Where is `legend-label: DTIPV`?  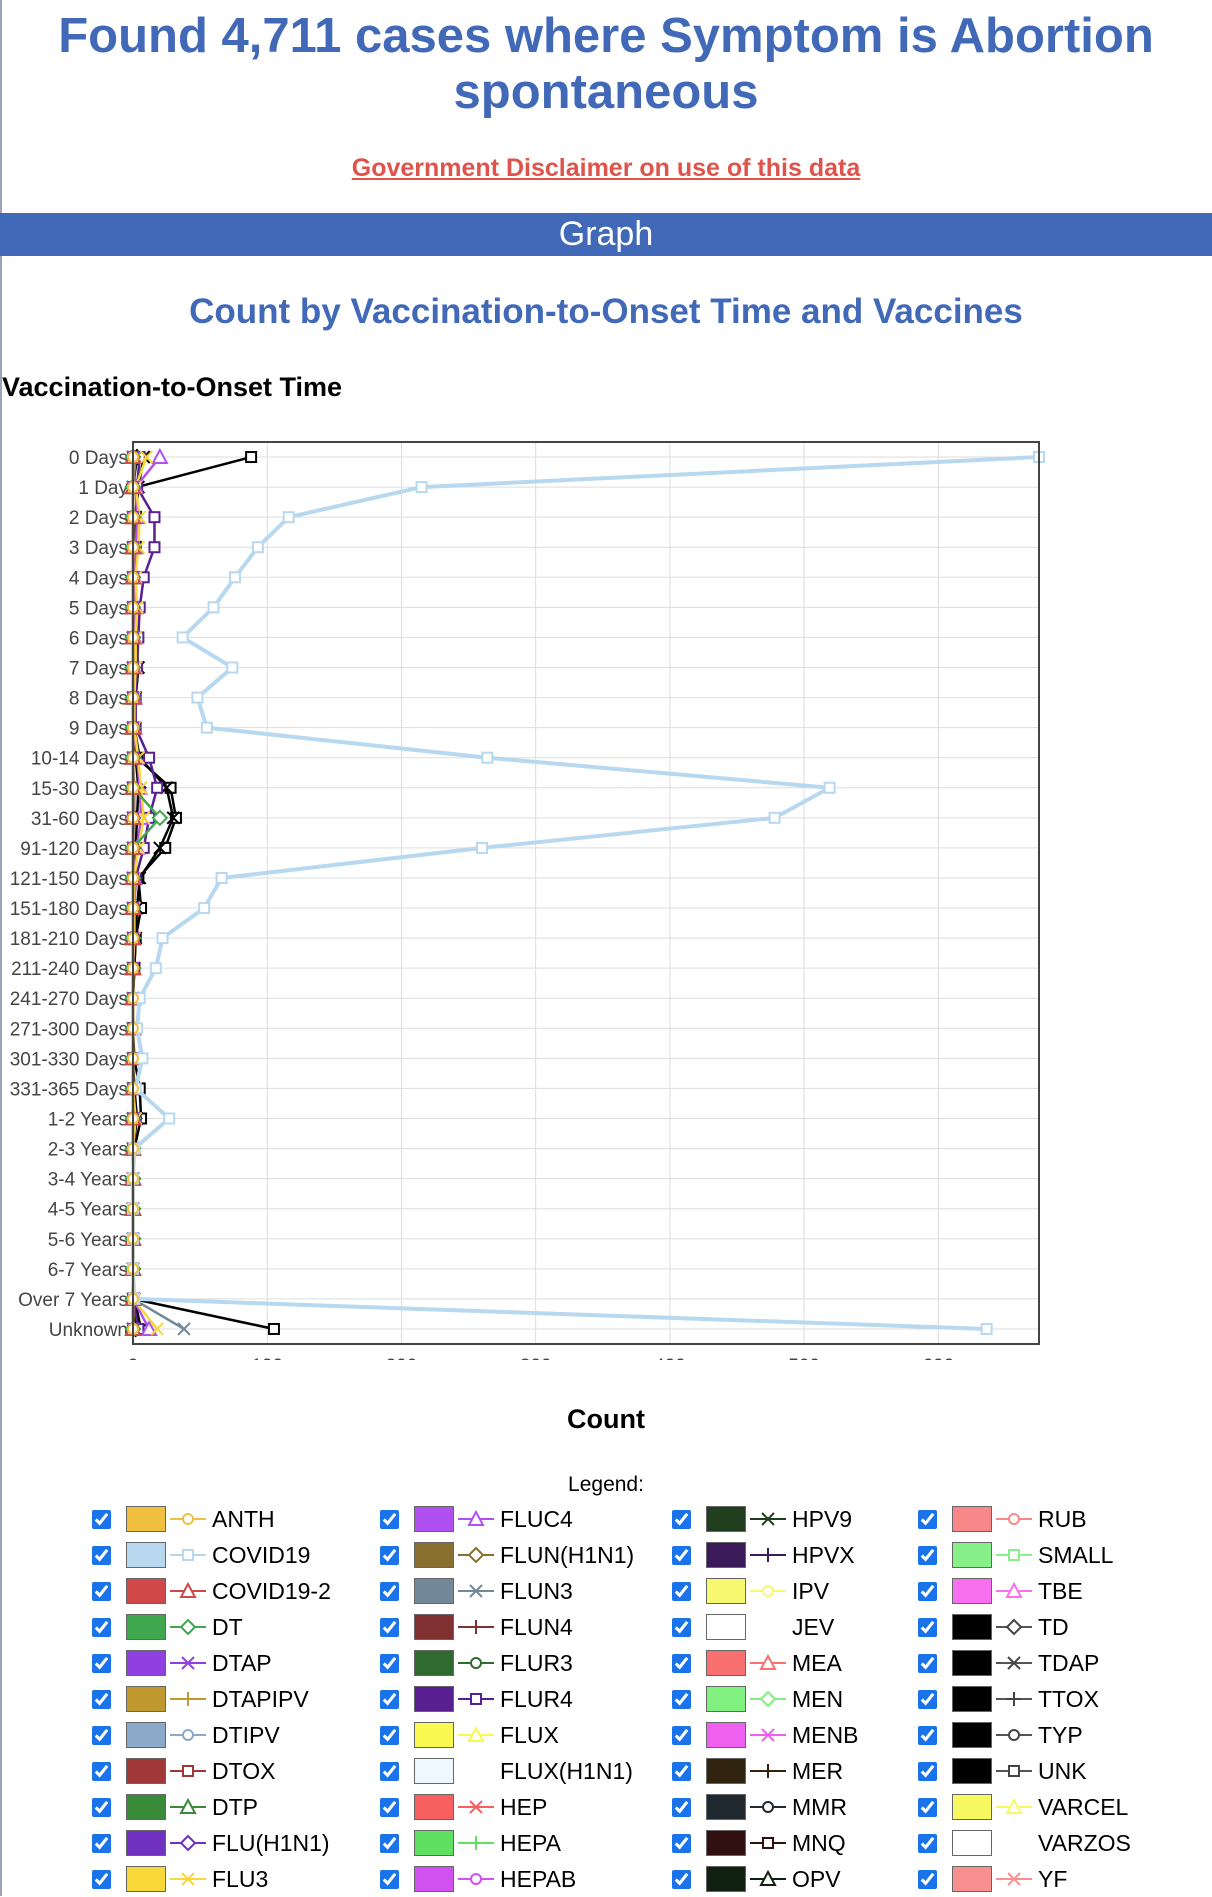 legend-label: DTIPV is located at coordinates (246, 1734).